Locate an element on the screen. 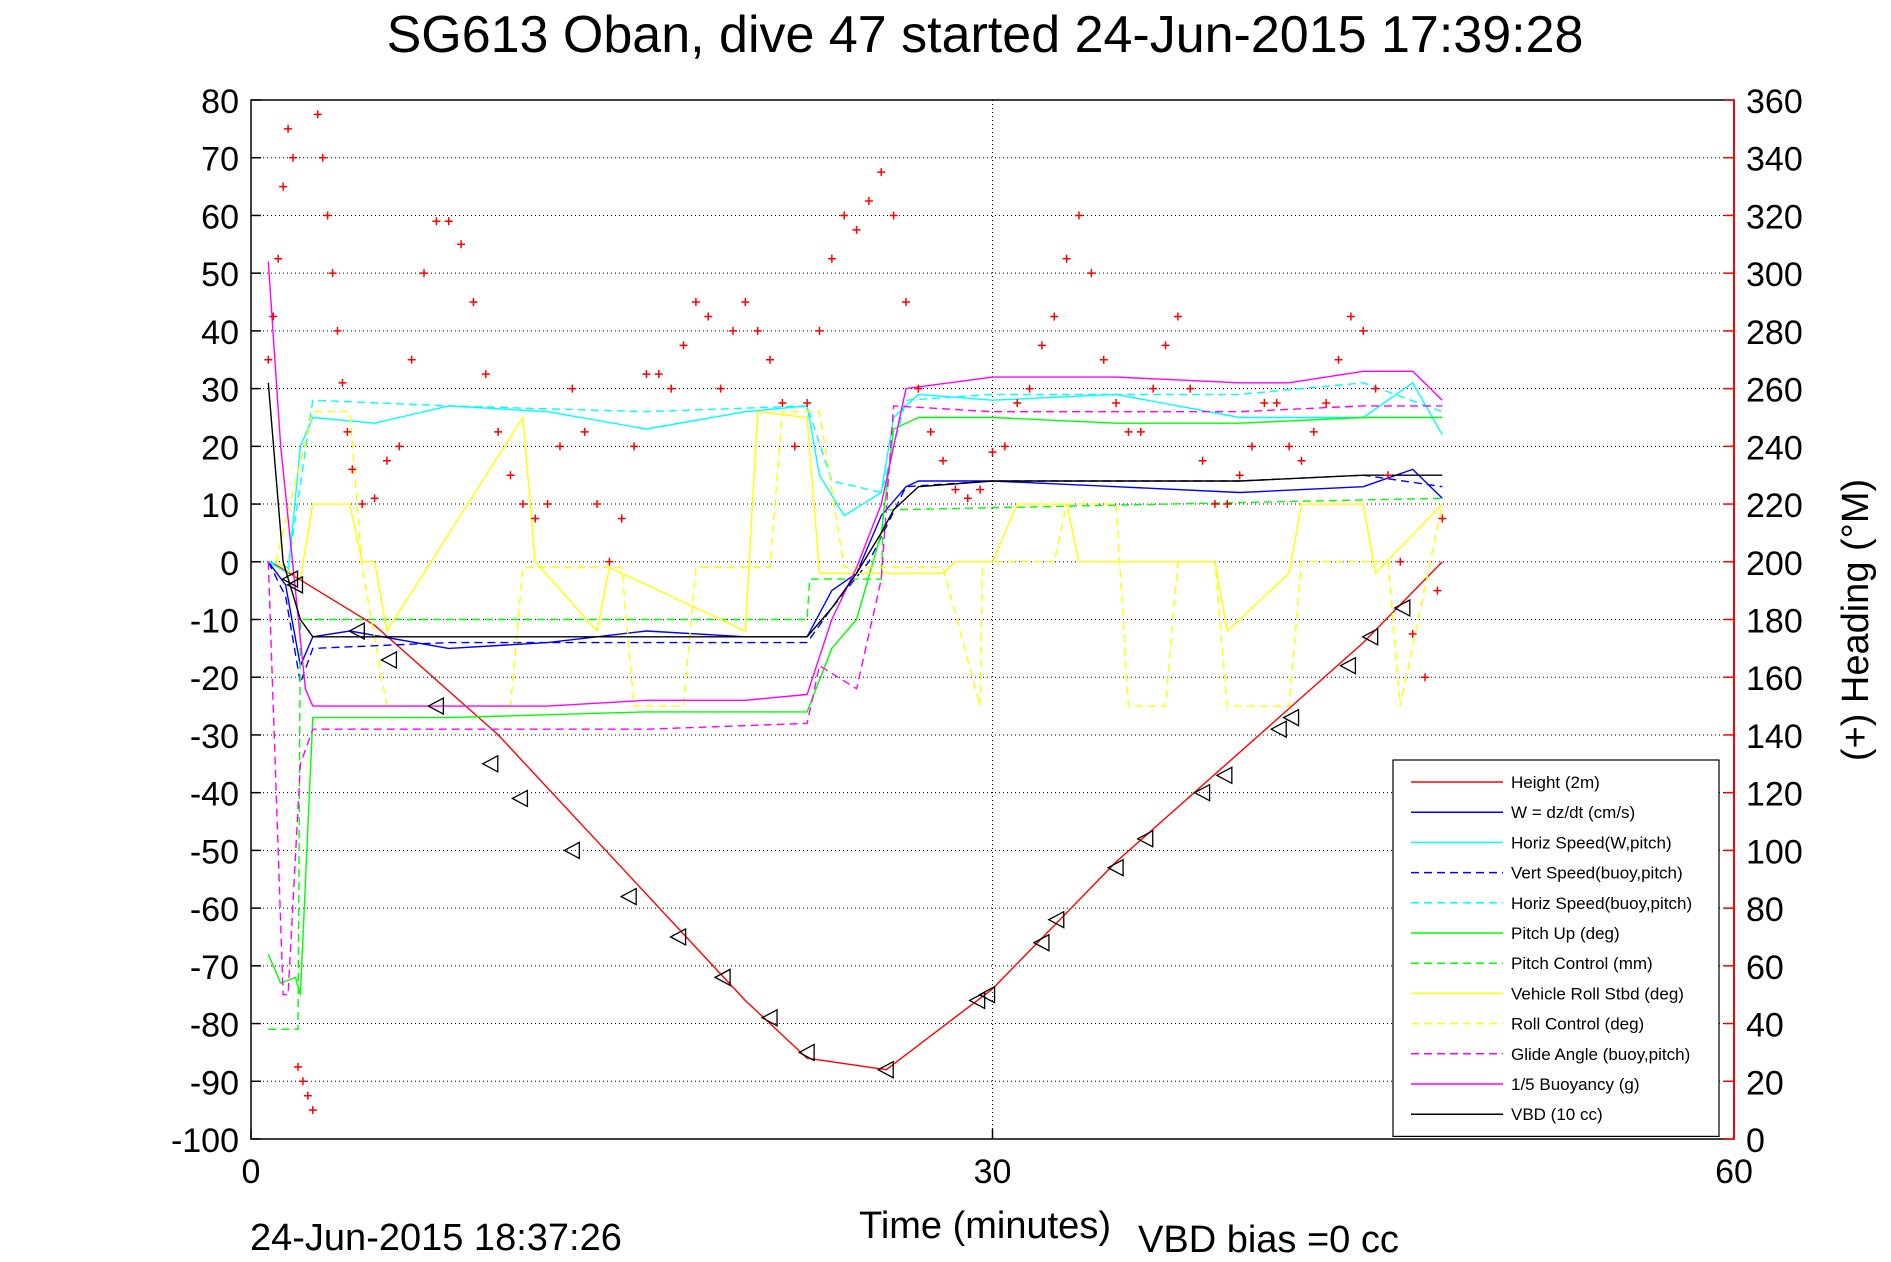 The width and height of the screenshot is (1891, 1262). y-tick-label: -20 is located at coordinates (214, 679).